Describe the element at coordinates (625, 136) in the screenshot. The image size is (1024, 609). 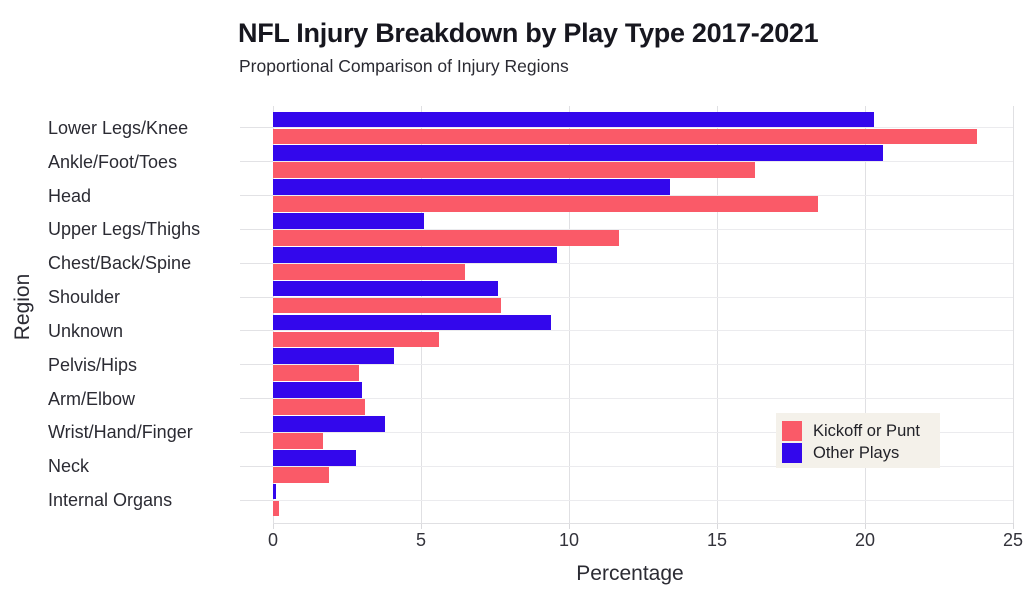
I see `bar-kickoff-or-punt-lower-legs-knee` at that location.